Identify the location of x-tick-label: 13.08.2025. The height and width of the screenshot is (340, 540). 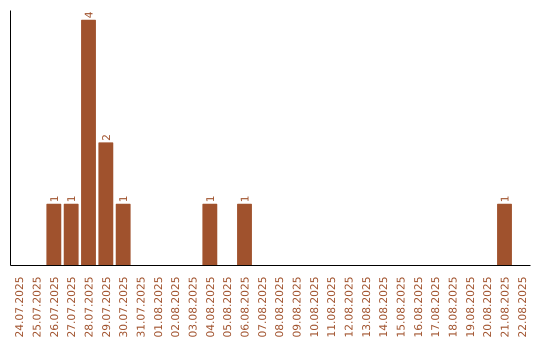
(366, 307).